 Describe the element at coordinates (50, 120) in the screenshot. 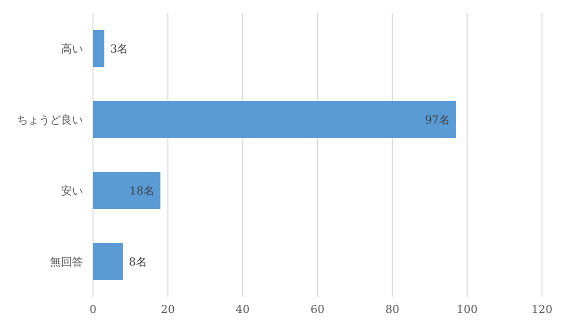

I see `y-tick-label: ちょうど良い` at that location.